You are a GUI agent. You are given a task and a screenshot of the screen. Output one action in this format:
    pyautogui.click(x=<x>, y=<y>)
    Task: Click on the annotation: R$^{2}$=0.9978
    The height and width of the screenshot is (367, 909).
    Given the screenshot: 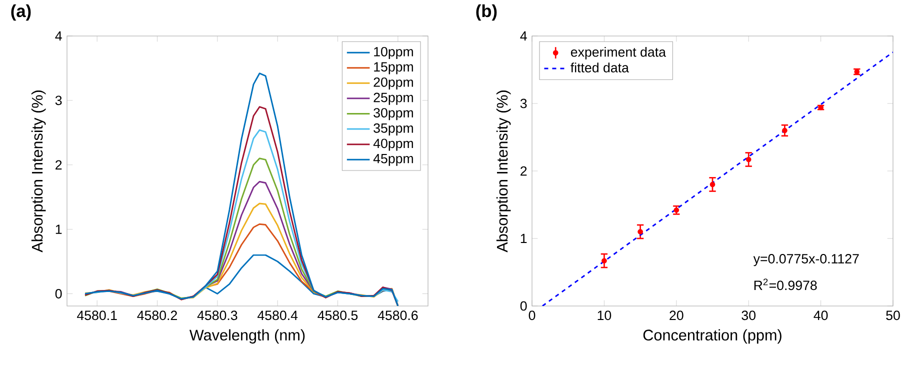 What is the action you would take?
    pyautogui.click(x=785, y=284)
    